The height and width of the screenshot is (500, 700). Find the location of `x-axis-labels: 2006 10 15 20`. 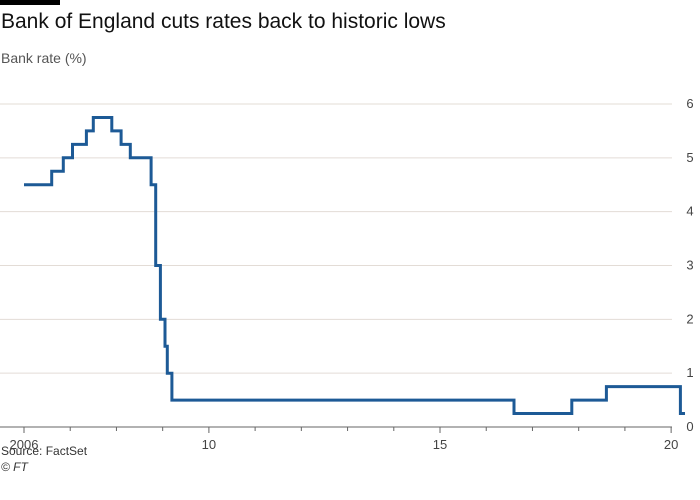

x-axis-labels: 2006 10 15 20 is located at coordinates (344, 444).